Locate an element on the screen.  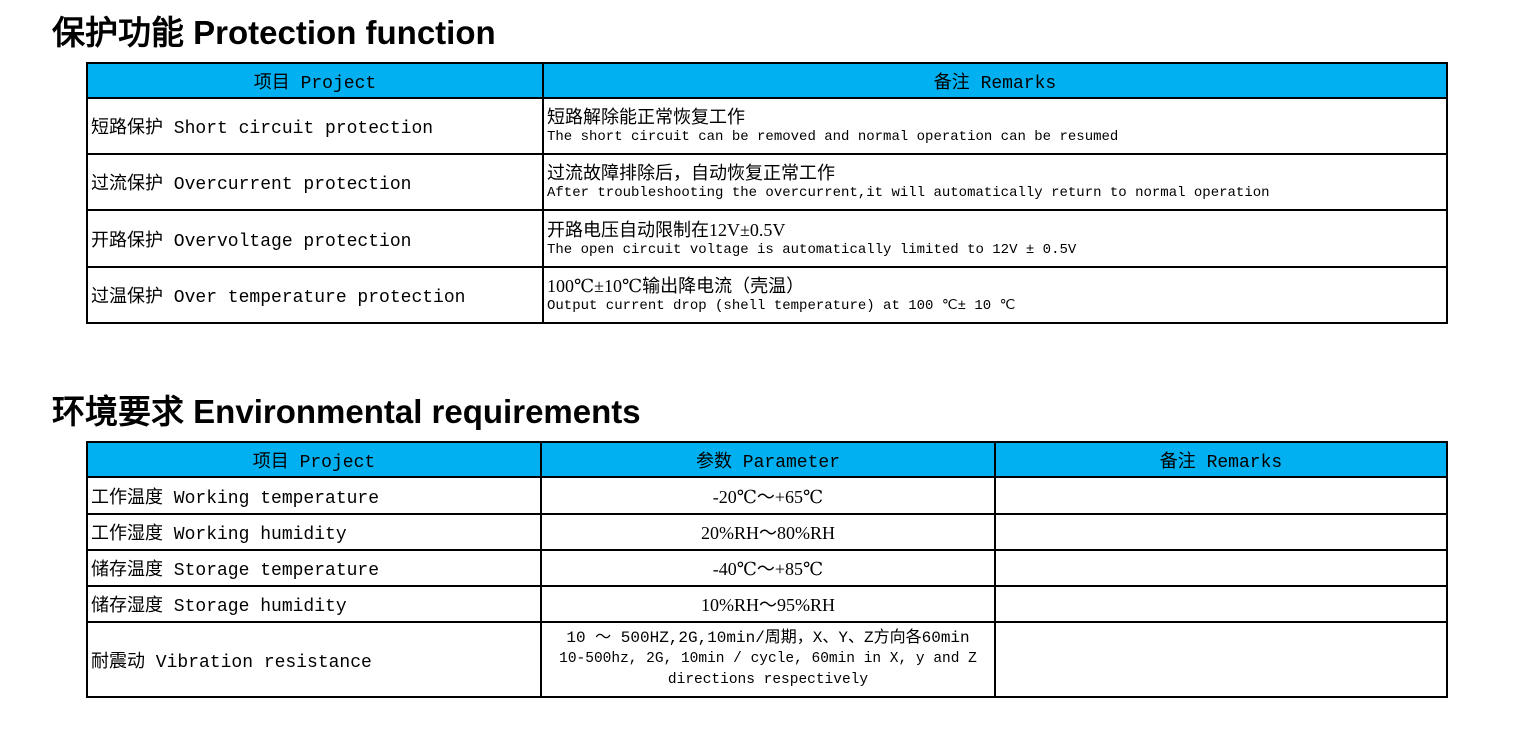
parameter-cell: -20℃～+65℃ is located at coordinates (768, 495).